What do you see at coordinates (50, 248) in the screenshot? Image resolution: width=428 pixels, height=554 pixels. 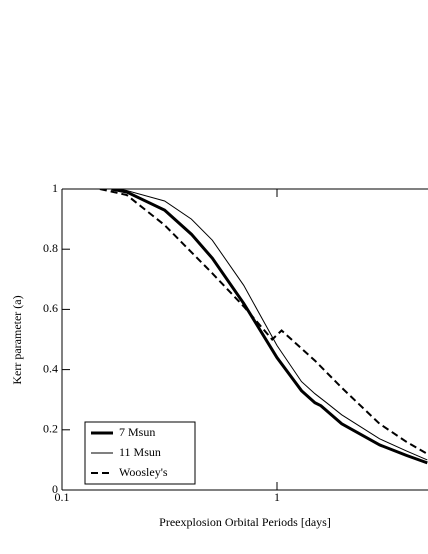 I see `y-tick-label: 0.8` at bounding box center [50, 248].